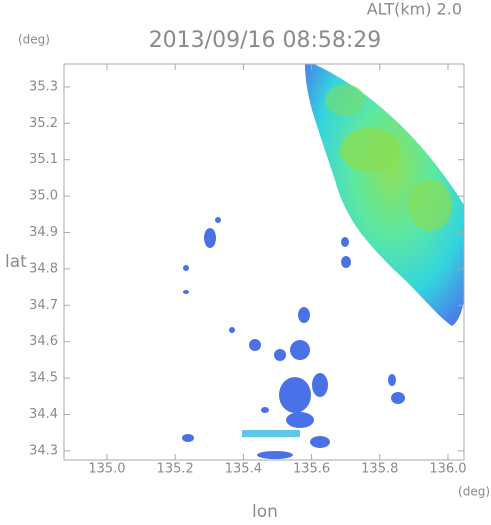  Describe the element at coordinates (43, 232) in the screenshot. I see `y-tick-label: 34.9` at that location.